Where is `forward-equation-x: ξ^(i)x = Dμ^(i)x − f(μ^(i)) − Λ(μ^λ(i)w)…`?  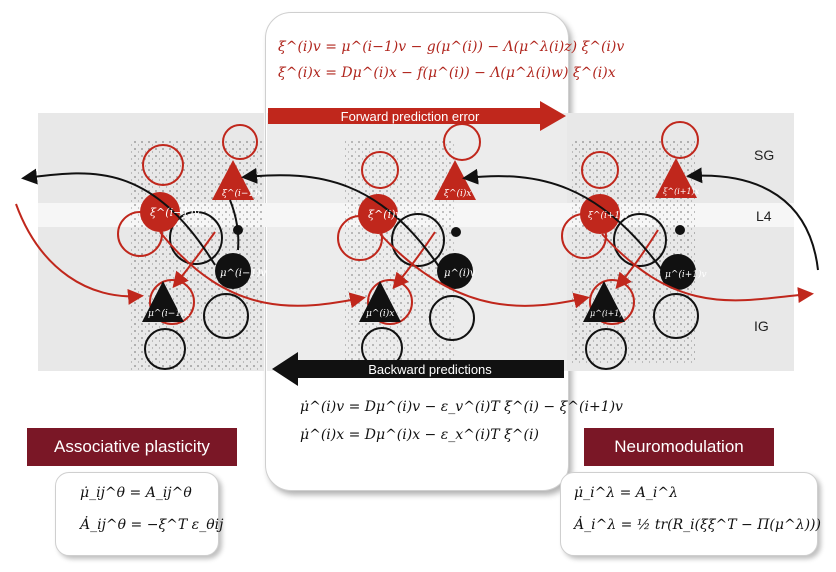 forward-equation-x: ξ^(i)x = Dμ^(i)x − f(μ^(i)) − Λ(μ^λ(i)w)… is located at coordinates (447, 73).